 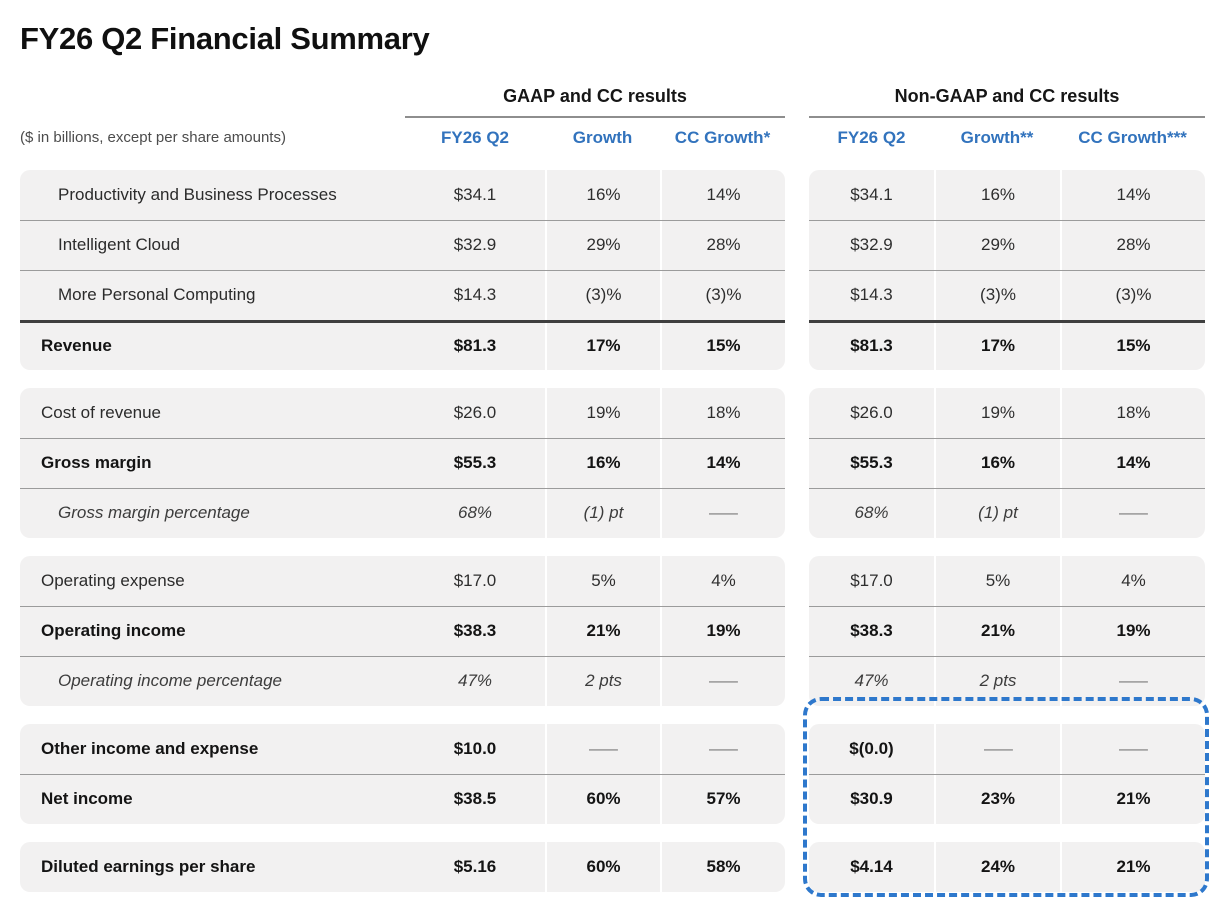 What do you see at coordinates (475, 412) in the screenshot?
I see `cell-gaap-fy26q2: $26.0` at bounding box center [475, 412].